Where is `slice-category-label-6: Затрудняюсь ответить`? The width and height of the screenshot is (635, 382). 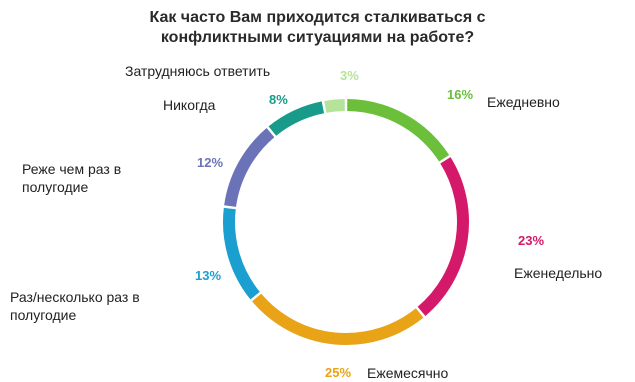 slice-category-label-6: Затрудняюсь ответить is located at coordinates (197, 71).